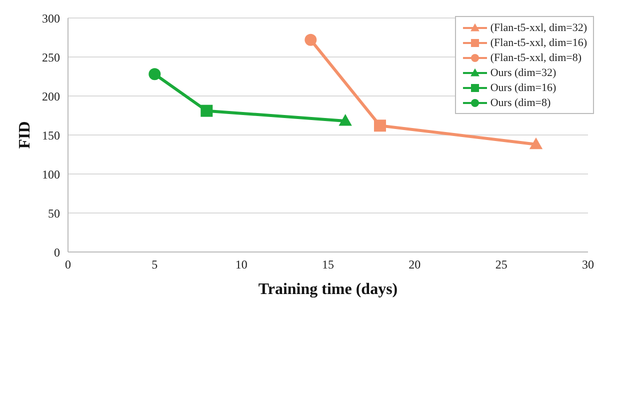 Image resolution: width=617 pixels, height=414 pixels. Describe the element at coordinates (51, 135) in the screenshot. I see `y-tick-label: 150` at that location.